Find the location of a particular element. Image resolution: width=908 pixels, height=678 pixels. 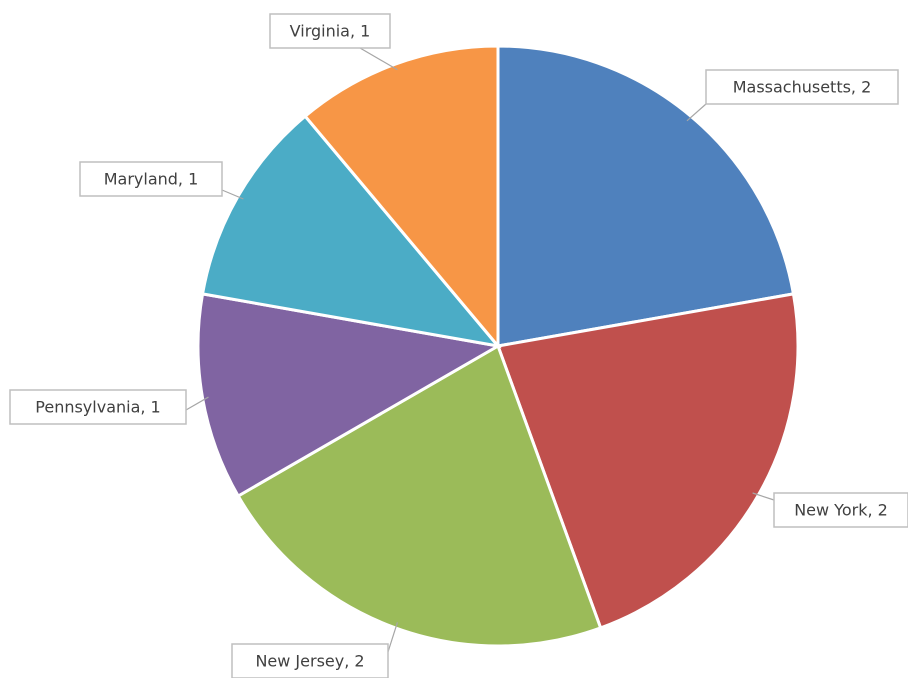

slice: Massachusetts is located at coordinates (646, 196).